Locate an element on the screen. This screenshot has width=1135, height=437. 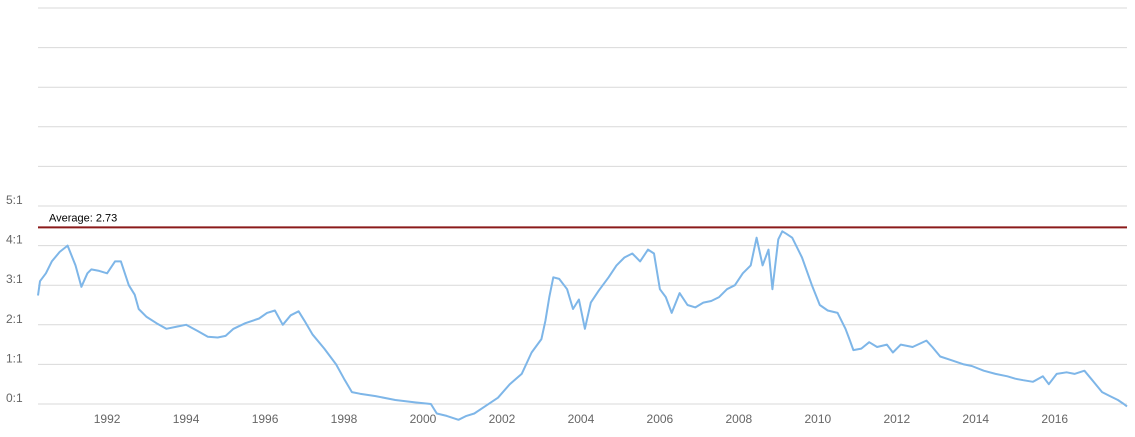
average-layer: Average: 2.73 is located at coordinates (582, 220).